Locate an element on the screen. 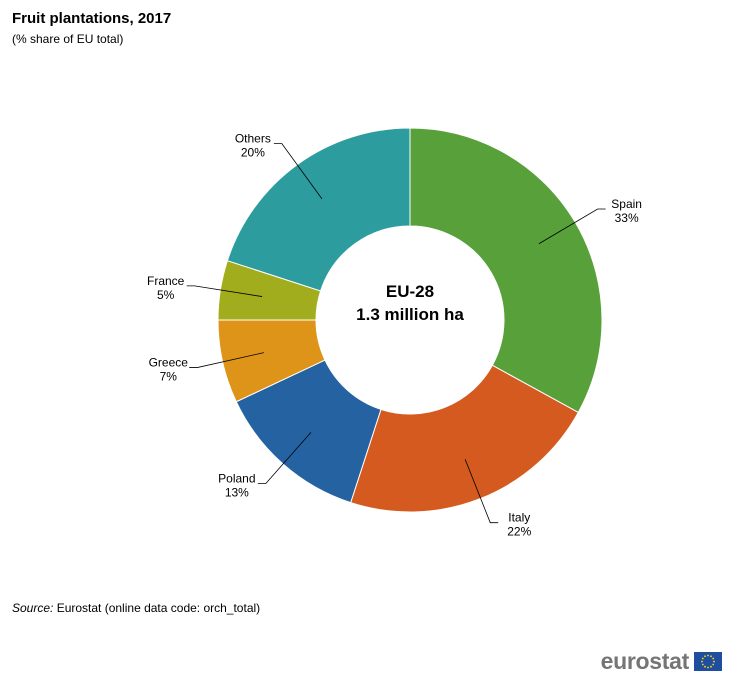  eurostat-logo: eurostat is located at coordinates (661, 661).